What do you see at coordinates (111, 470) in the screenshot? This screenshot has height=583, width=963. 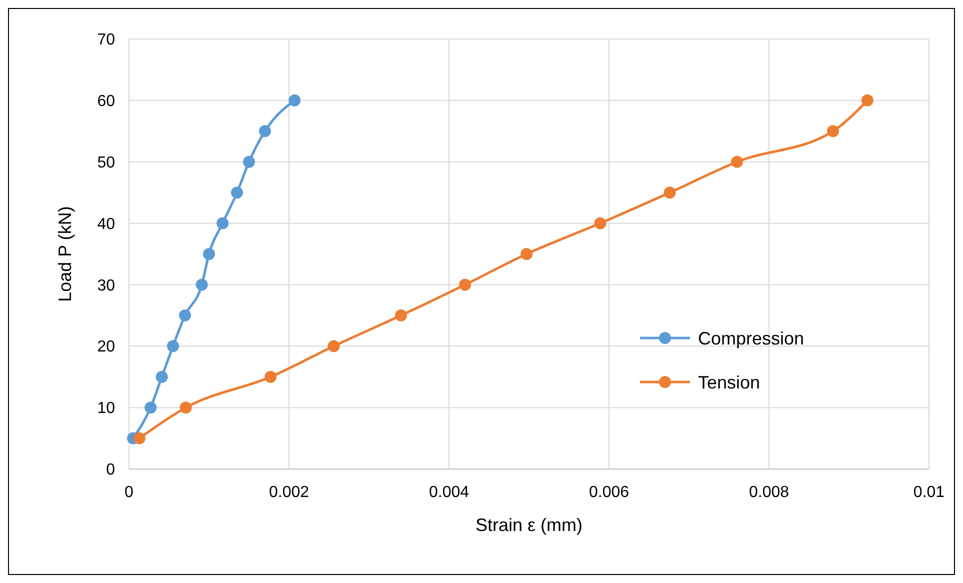 I see `y-tick-label: 0` at bounding box center [111, 470].